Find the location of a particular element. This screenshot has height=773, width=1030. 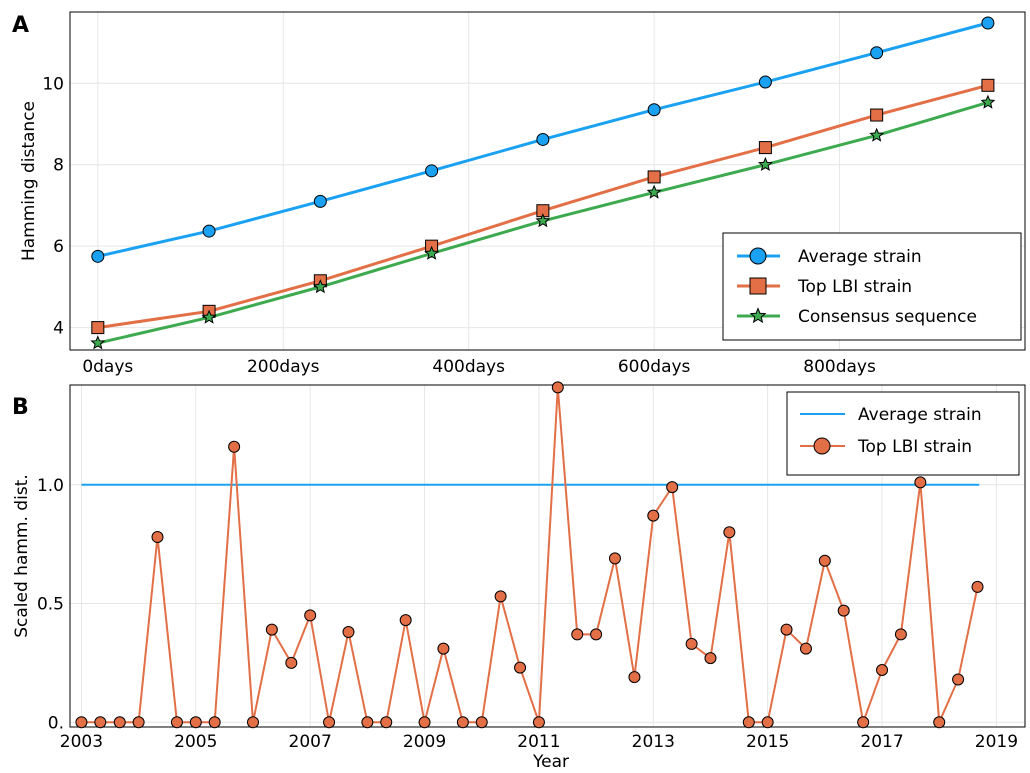

panel-a-x-tick-label: 800days is located at coordinates (839, 367).